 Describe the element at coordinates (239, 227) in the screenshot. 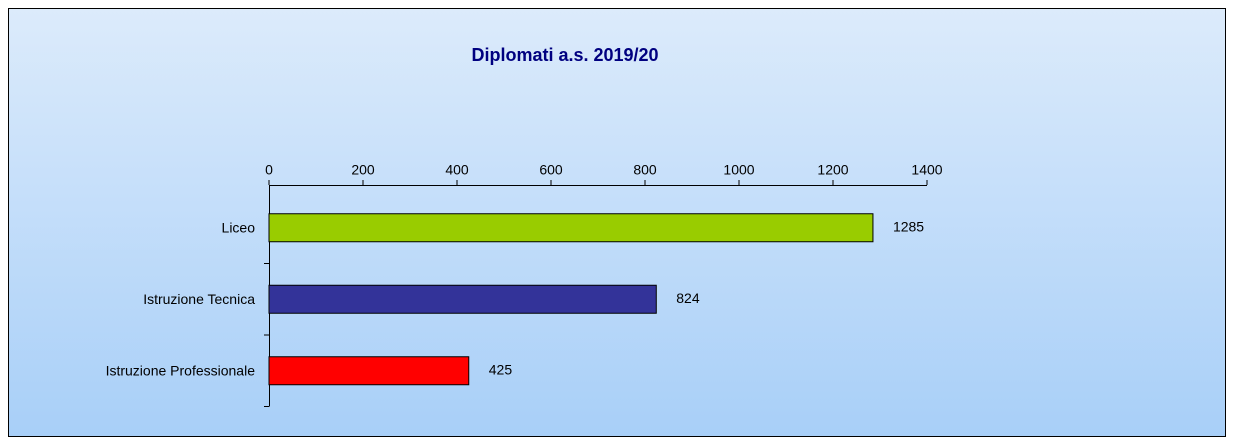

I see `y-tick-label: Liceo` at that location.